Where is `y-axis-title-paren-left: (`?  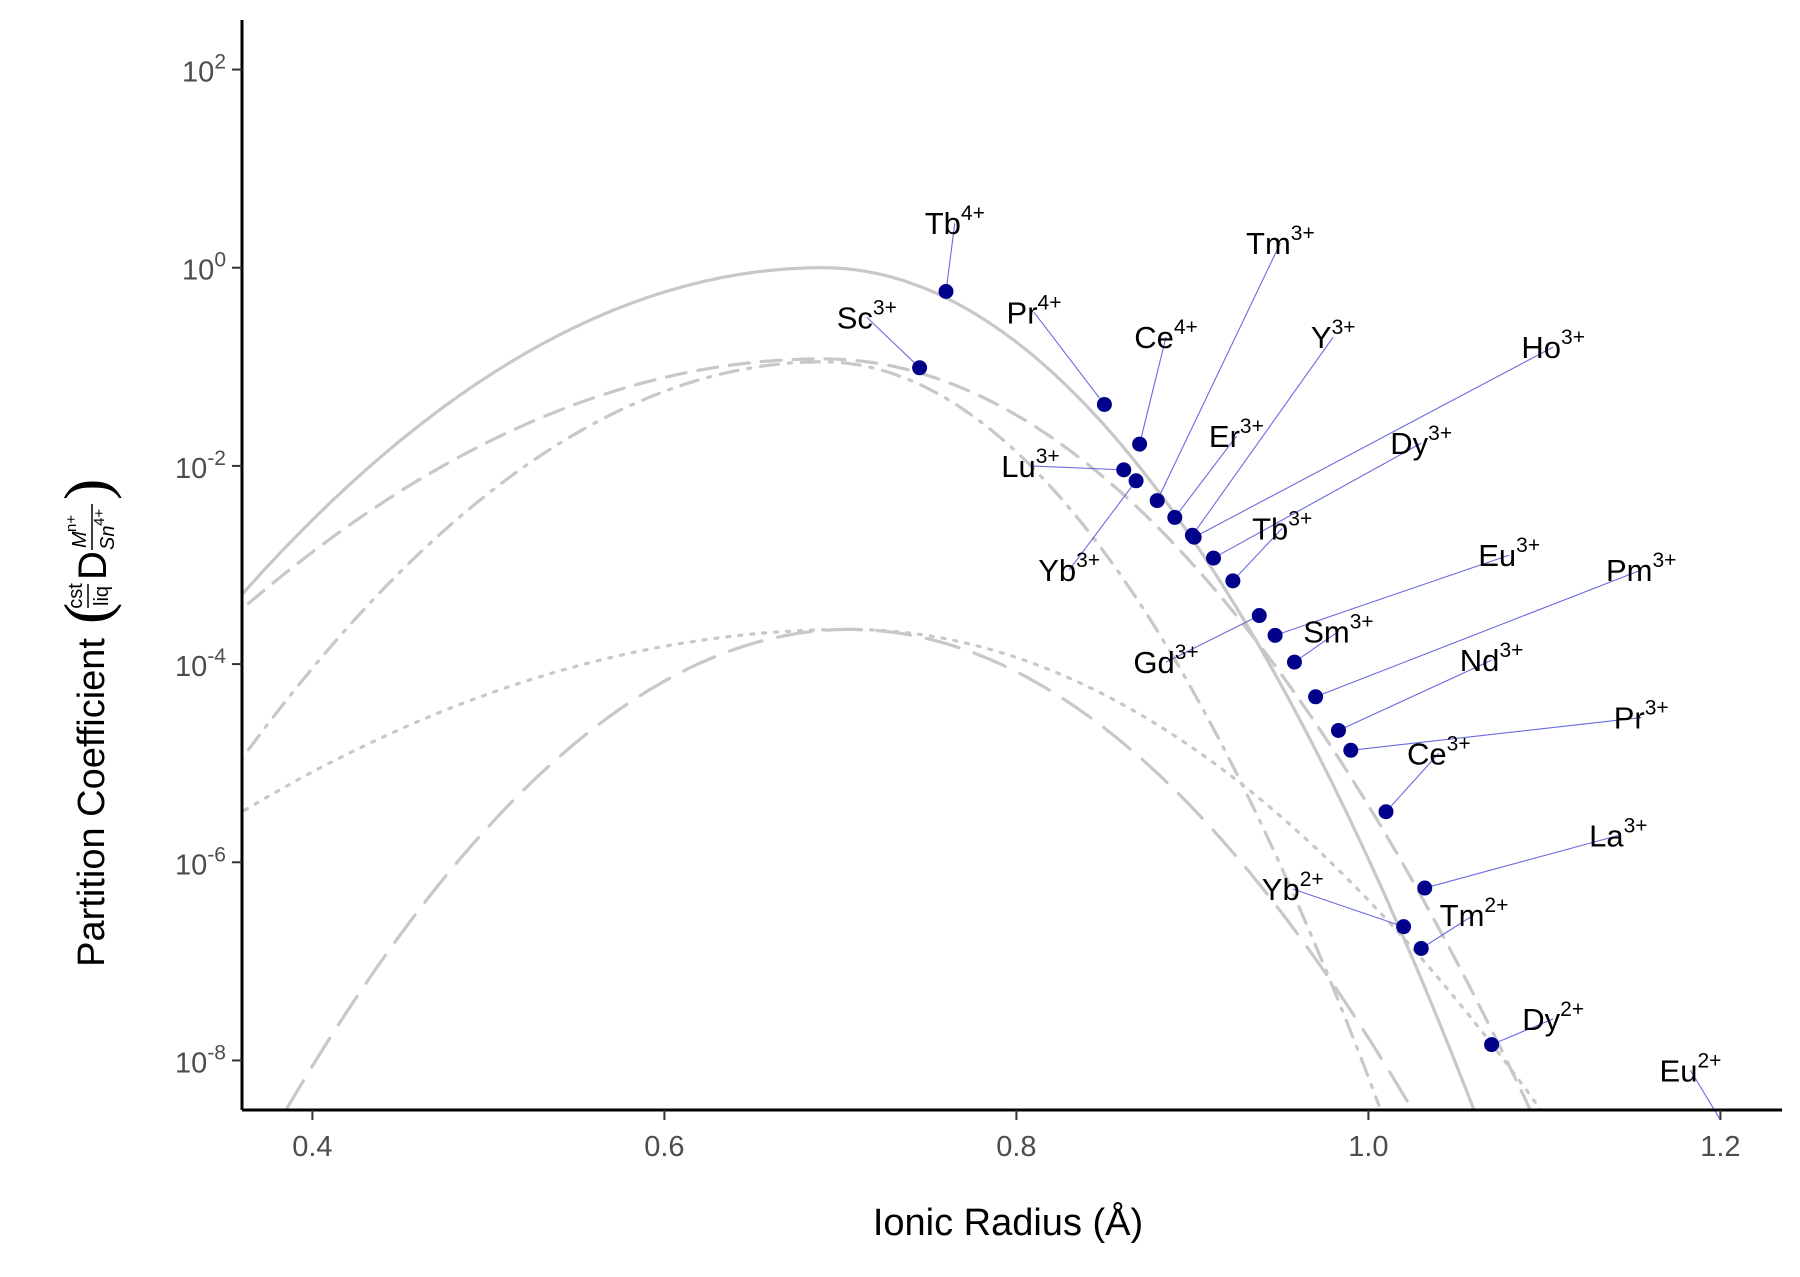 y-axis-title-paren-left: ( is located at coordinates (86, 613).